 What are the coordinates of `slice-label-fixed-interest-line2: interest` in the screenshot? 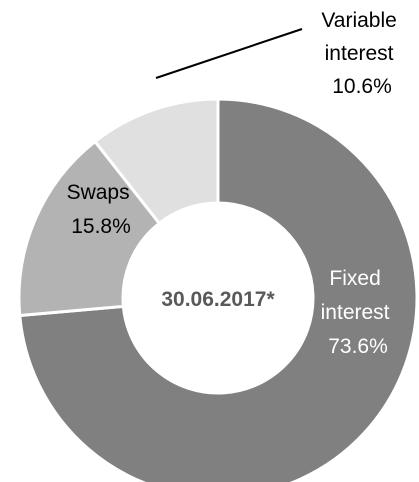 It's located at (355, 312).